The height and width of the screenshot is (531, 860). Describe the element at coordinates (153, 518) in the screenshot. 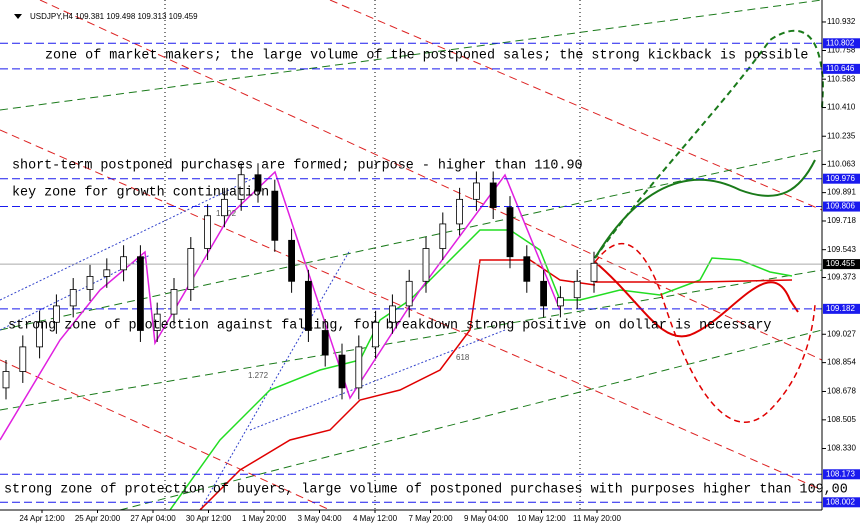

I see `x-tick-label: 27 Apr 04:00` at that location.